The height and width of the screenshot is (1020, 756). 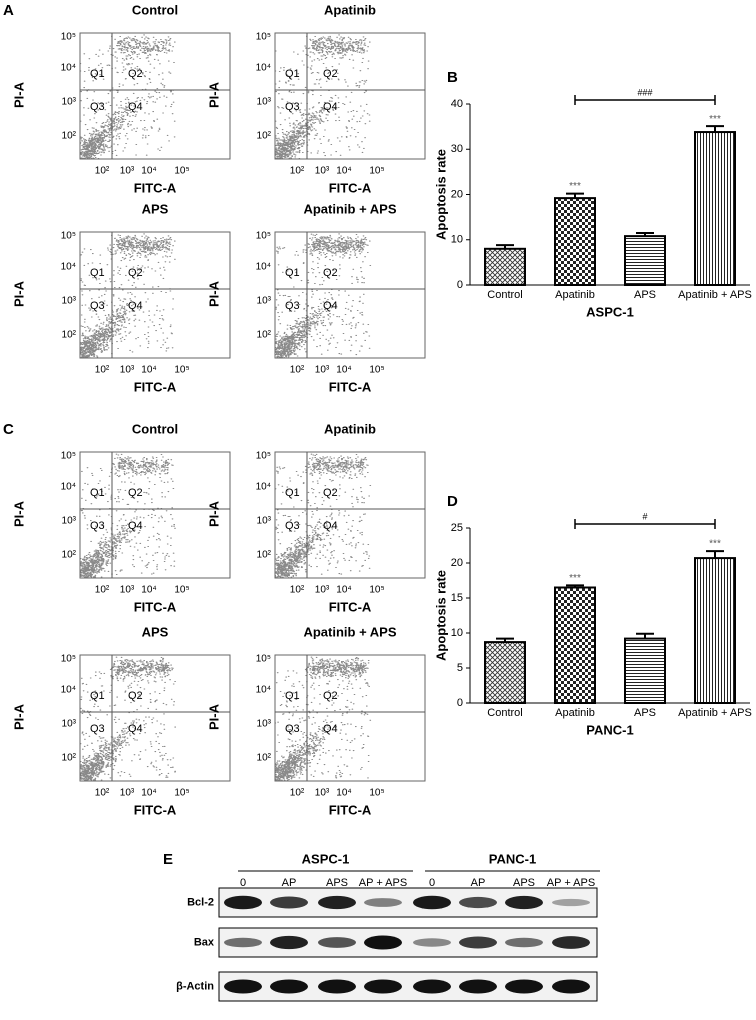 I want to click on x-tick-label: APS, so click(x=645, y=713).